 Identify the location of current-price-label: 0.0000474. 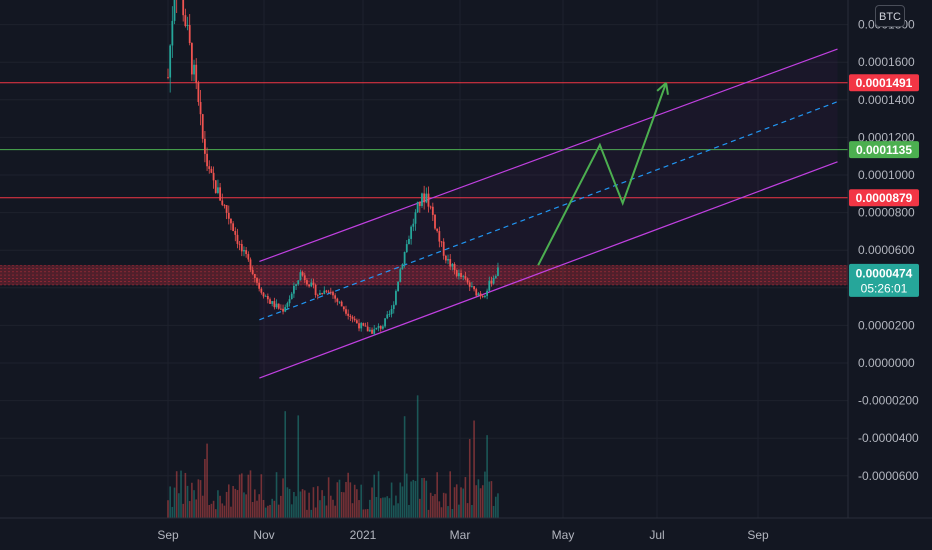
(884, 273).